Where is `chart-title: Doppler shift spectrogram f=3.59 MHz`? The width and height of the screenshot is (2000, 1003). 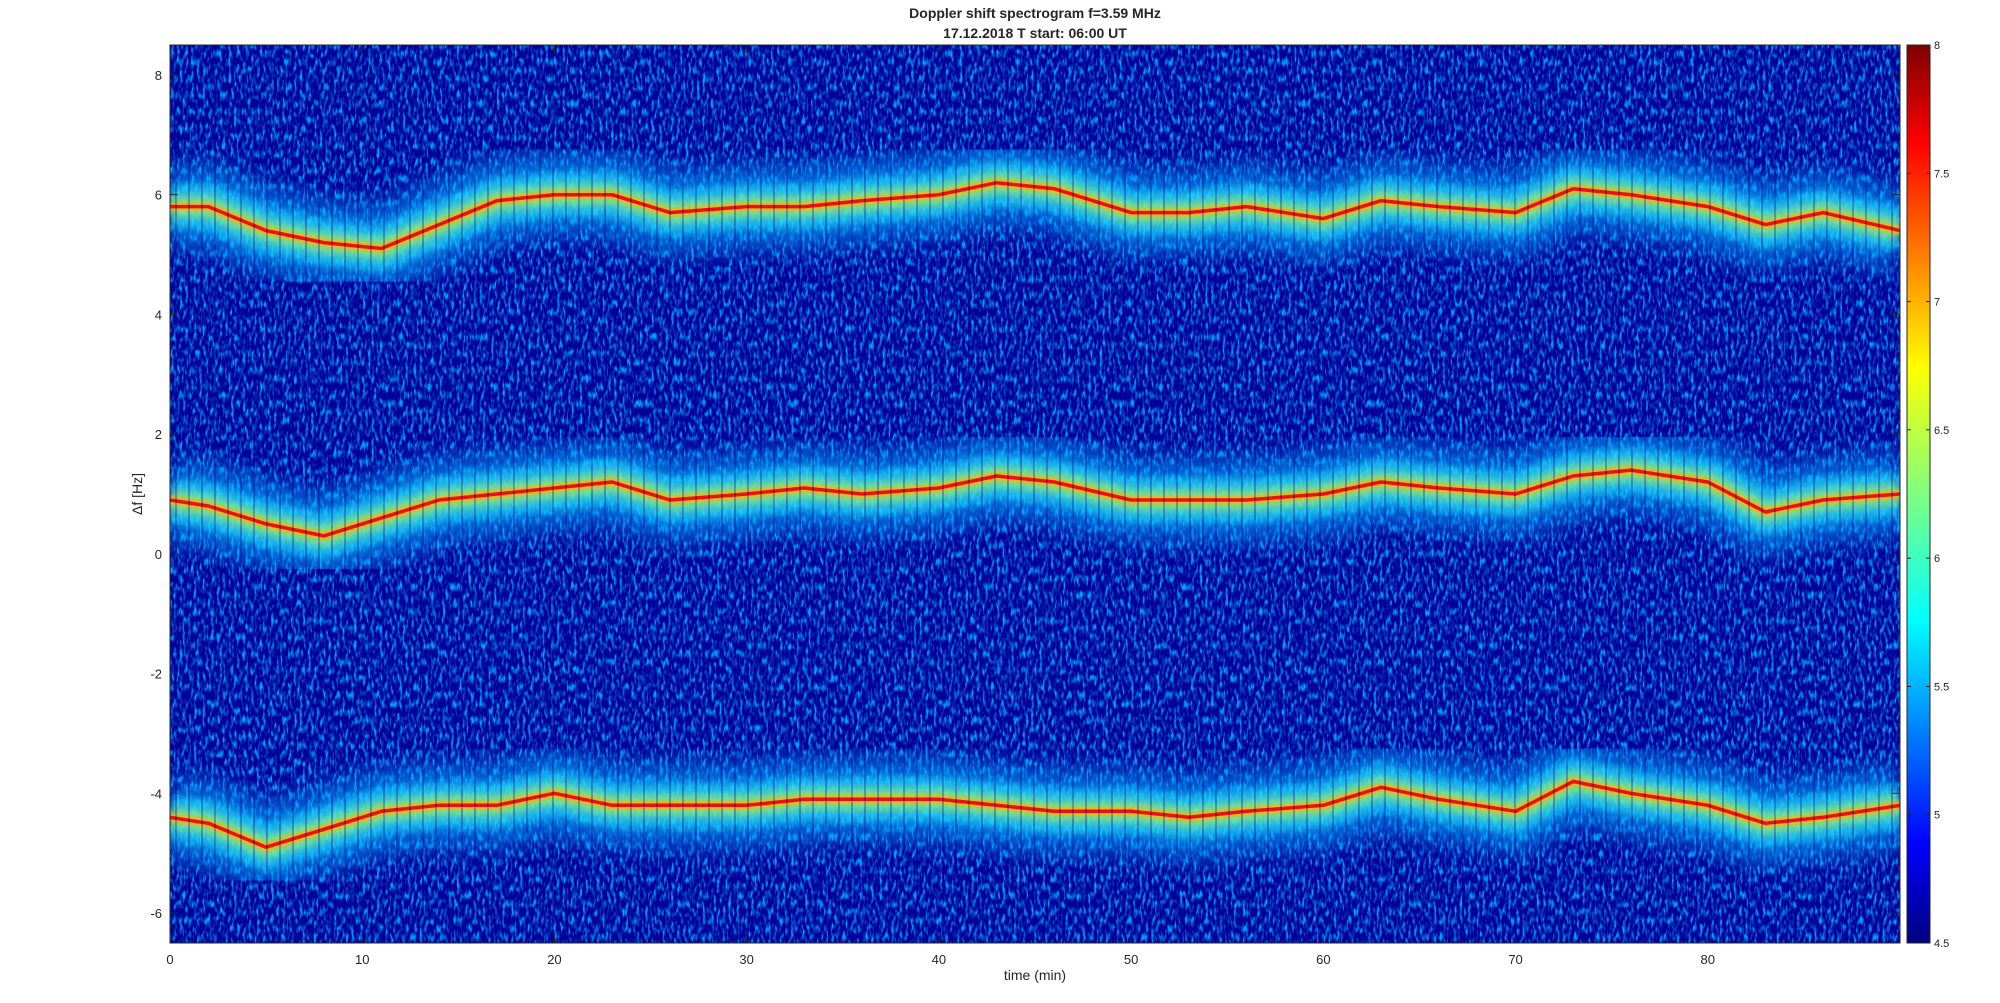 chart-title: Doppler shift spectrogram f=3.59 MHz is located at coordinates (1035, 13).